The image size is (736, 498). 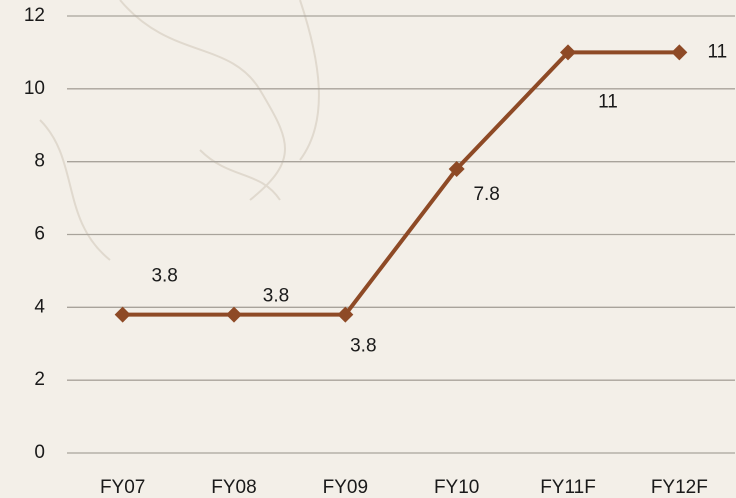 What do you see at coordinates (39, 306) in the screenshot?
I see `y-tick-label: 4` at bounding box center [39, 306].